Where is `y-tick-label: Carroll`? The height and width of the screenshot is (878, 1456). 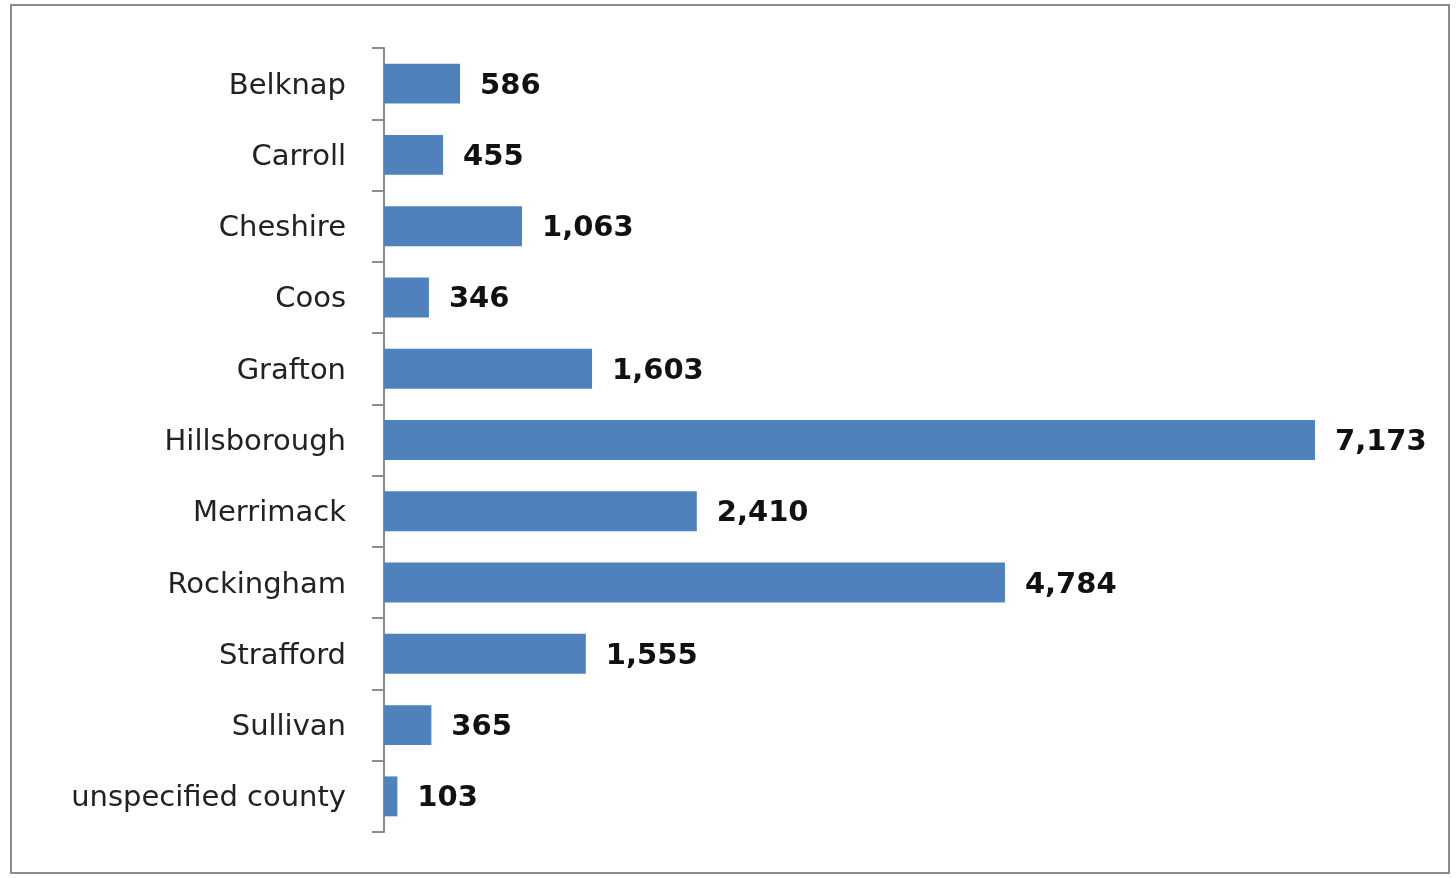
y-tick-label: Carroll is located at coordinates (298, 154).